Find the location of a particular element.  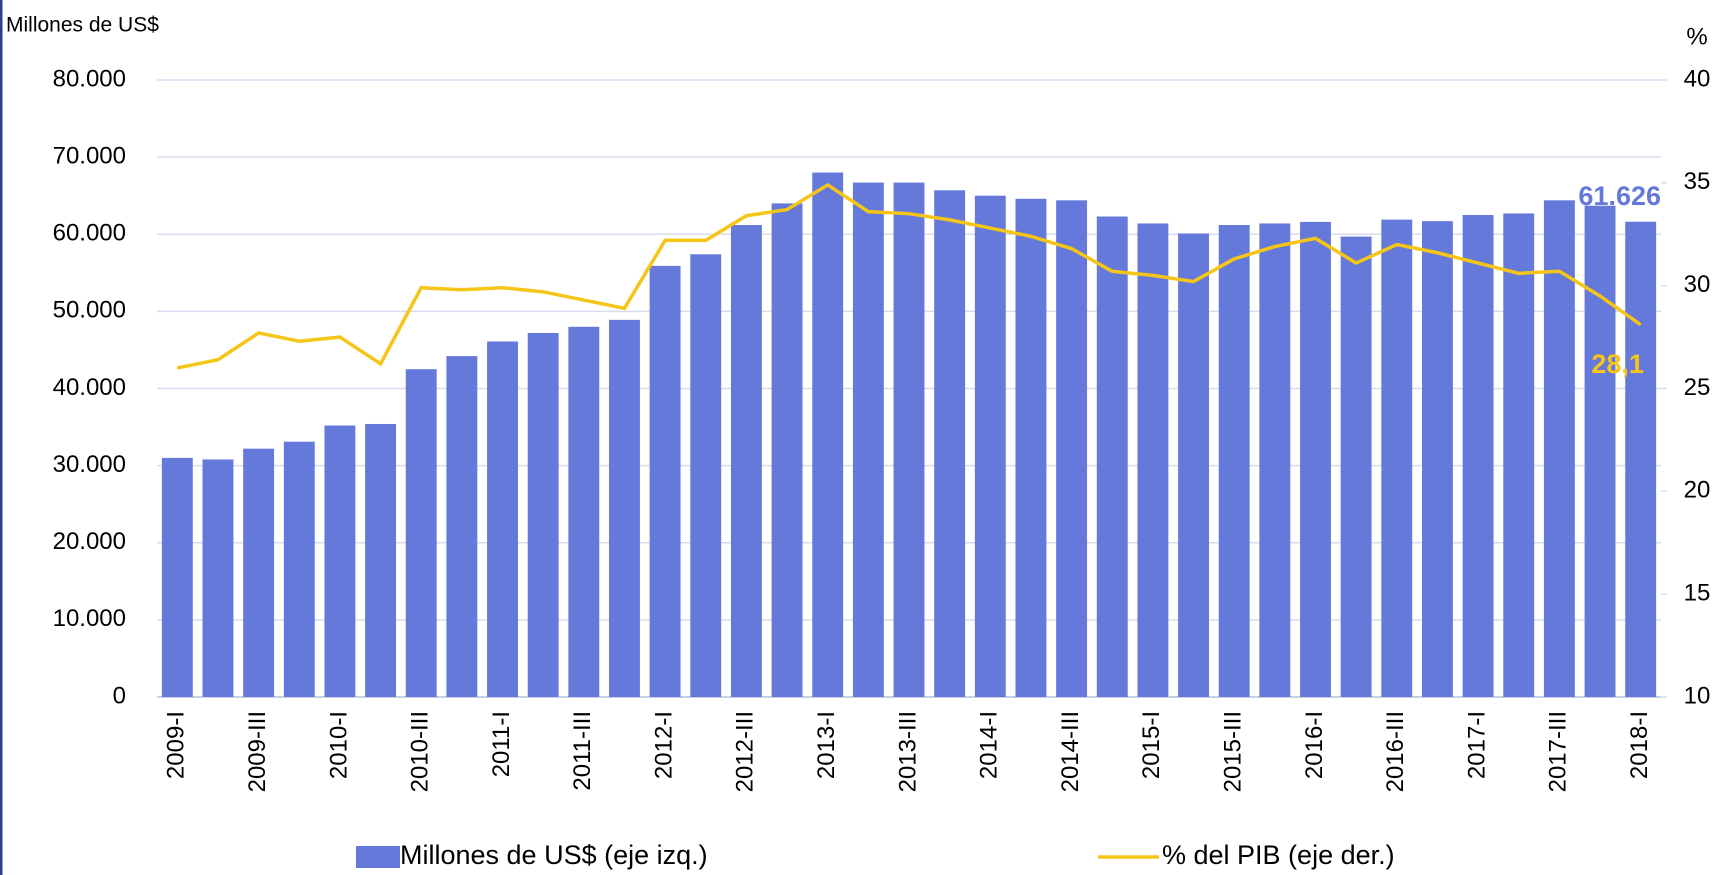

line-value-label: 28,1 is located at coordinates (1617, 364).